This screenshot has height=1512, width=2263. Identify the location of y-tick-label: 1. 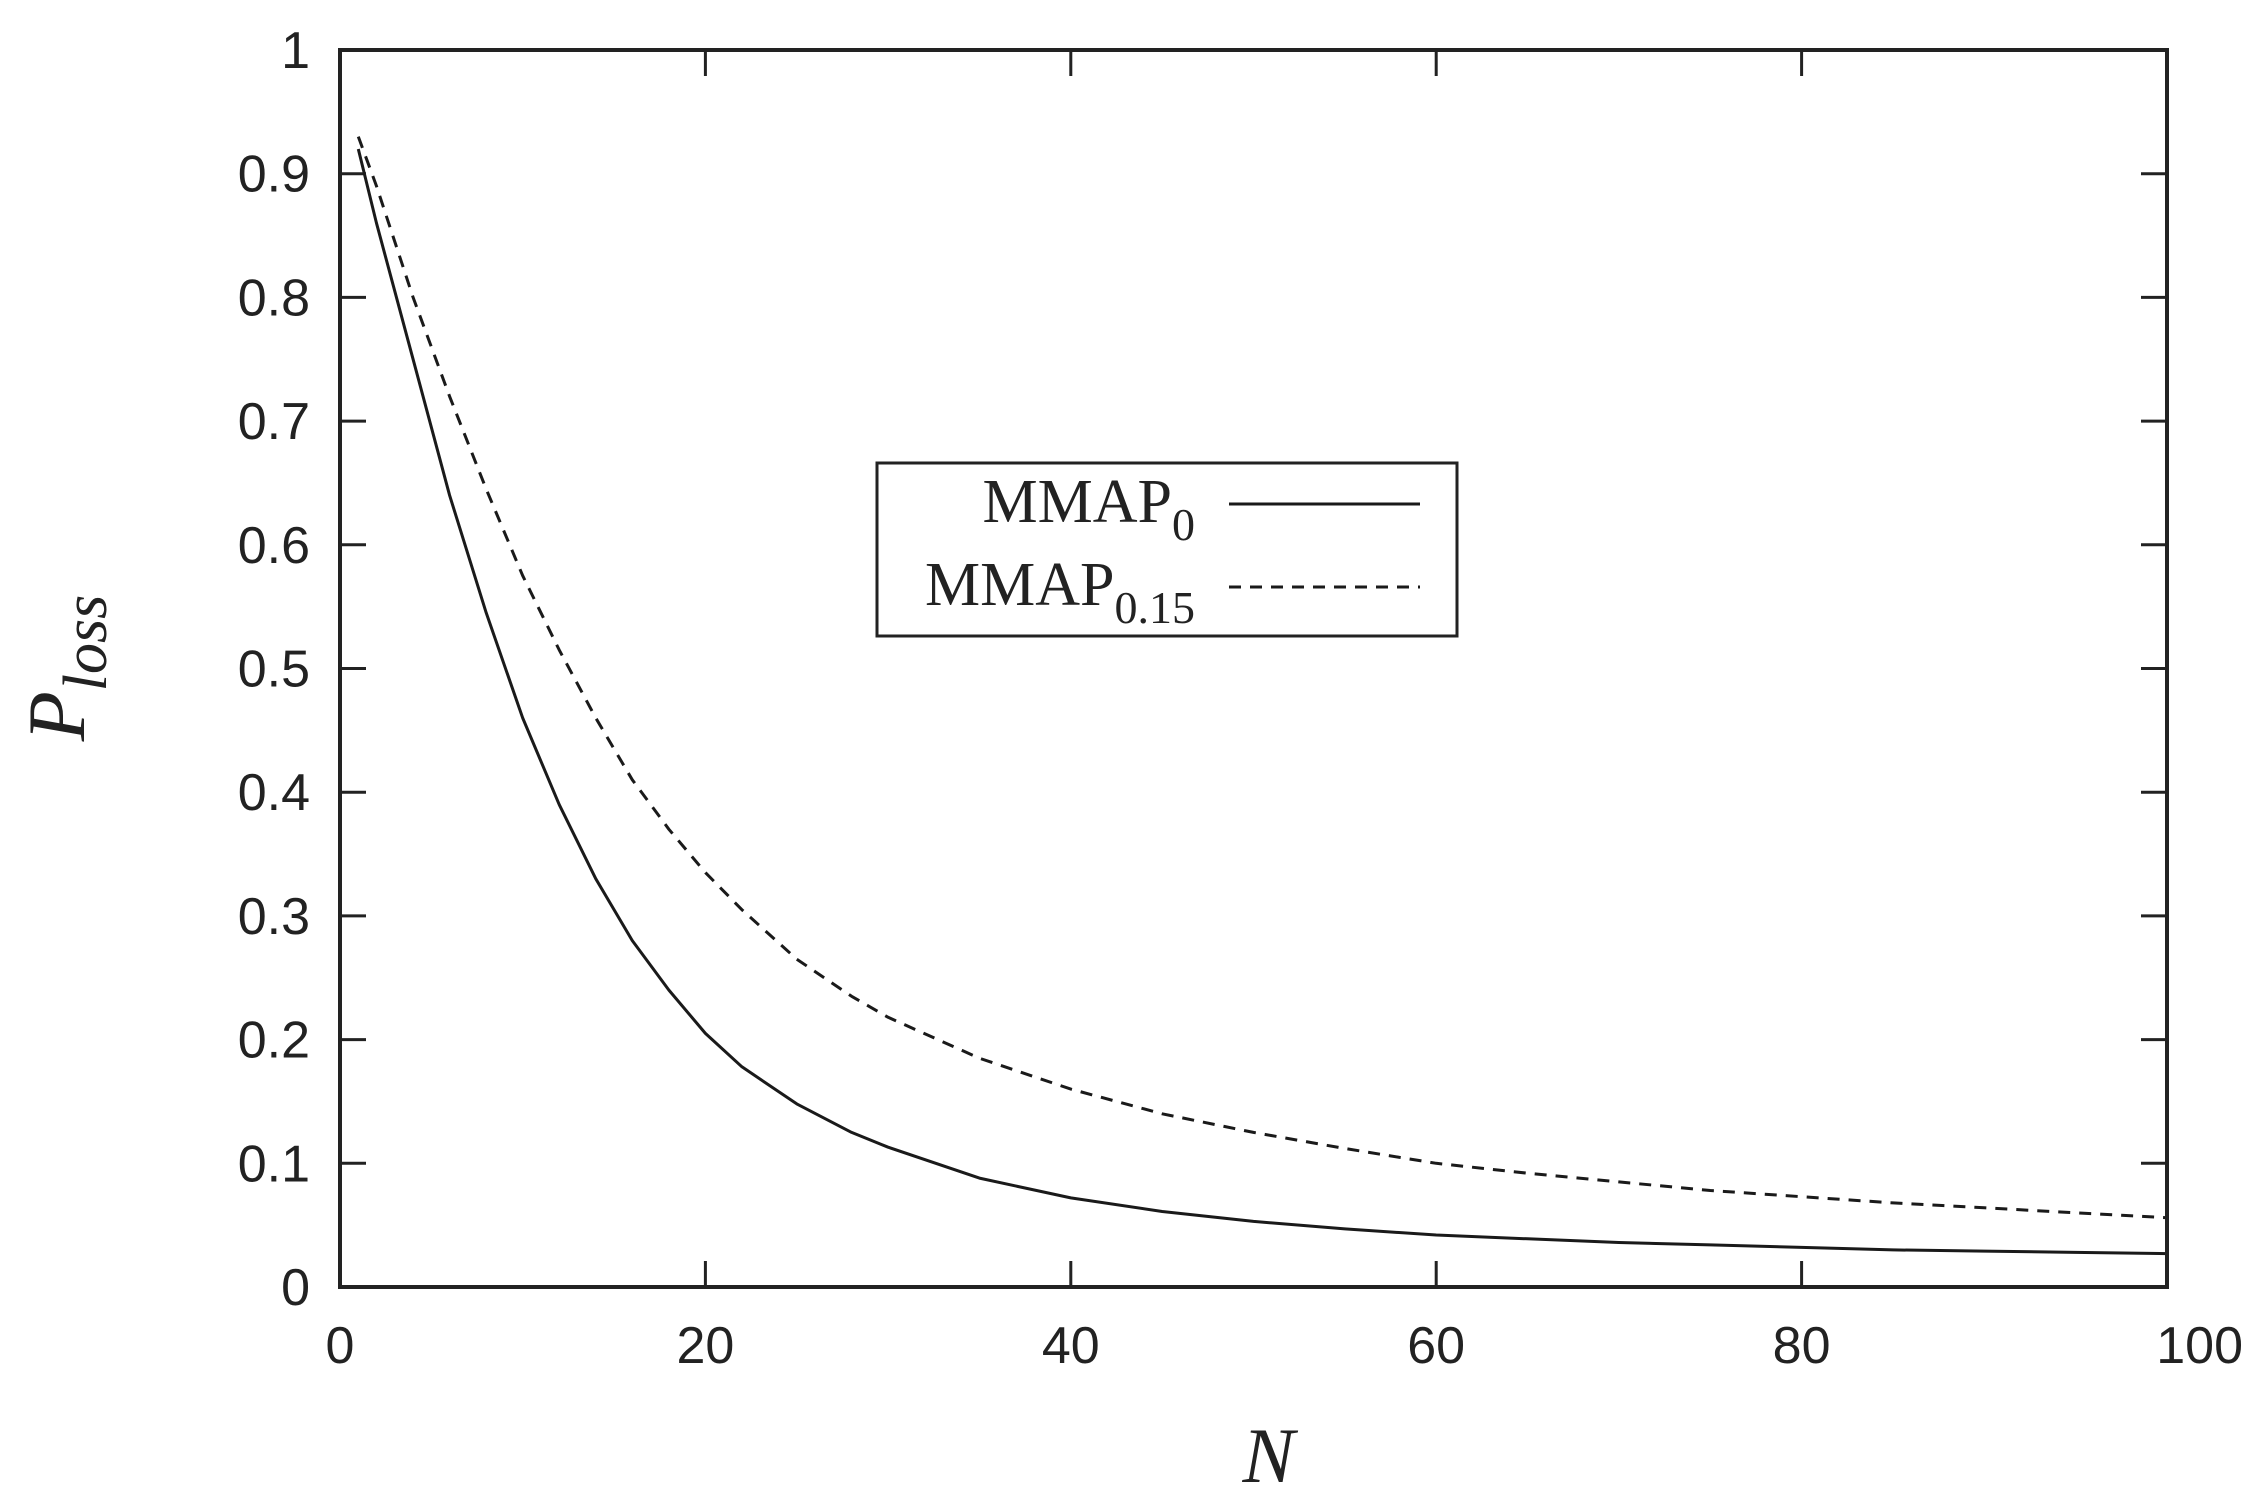
(295, 51).